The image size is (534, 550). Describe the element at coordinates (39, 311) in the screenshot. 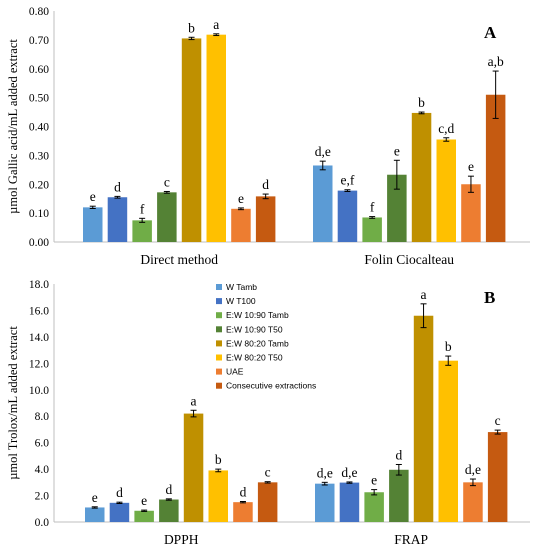

I see `y-tick-label: 16.0` at that location.